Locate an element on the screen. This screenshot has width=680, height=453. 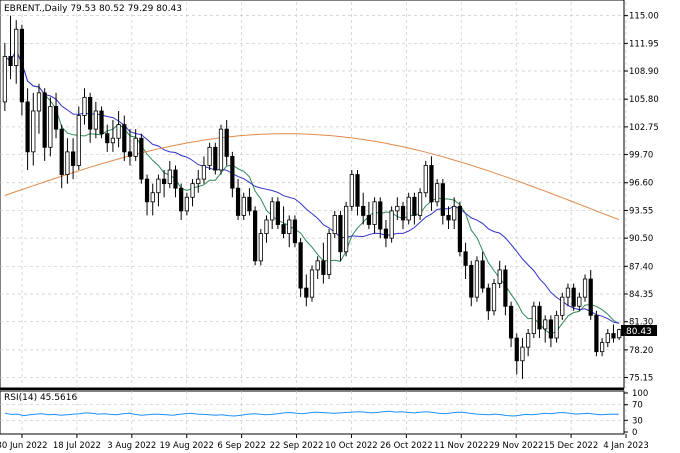
current-price: 80.43 is located at coordinates (639, 332).